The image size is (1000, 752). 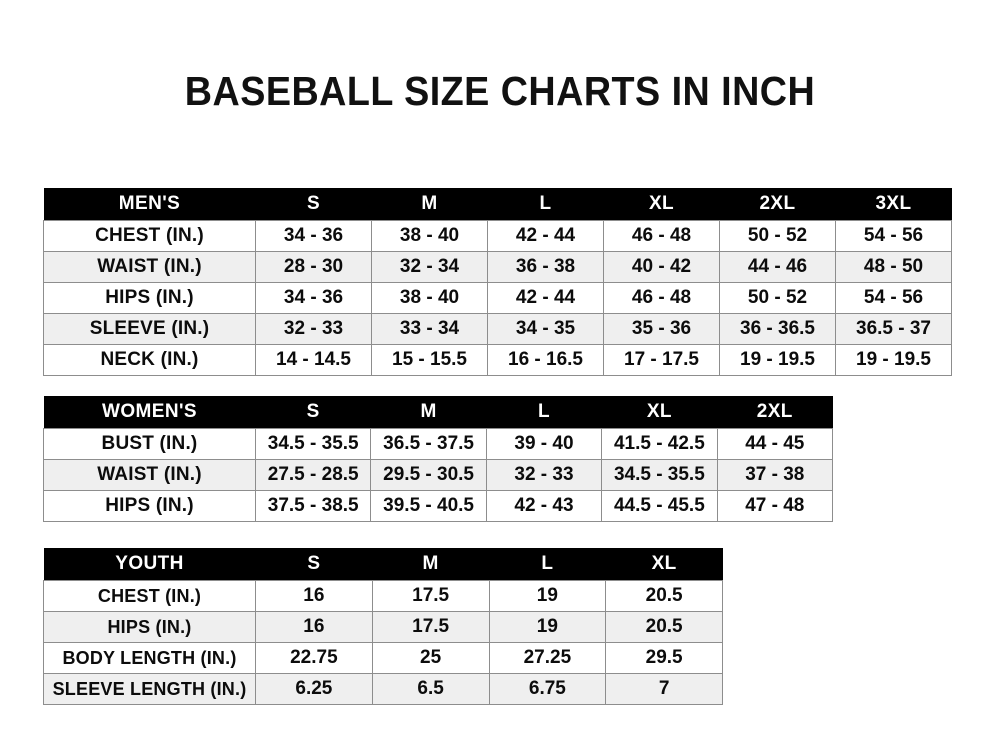 What do you see at coordinates (149, 298) in the screenshot?
I see `mens-row-label: HIPS (IN.)` at bounding box center [149, 298].